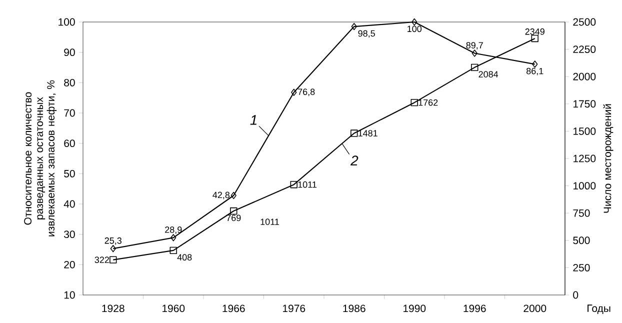 The width and height of the screenshot is (622, 323). Describe the element at coordinates (101, 260) in the screenshot. I see `data-label: 322` at that location.